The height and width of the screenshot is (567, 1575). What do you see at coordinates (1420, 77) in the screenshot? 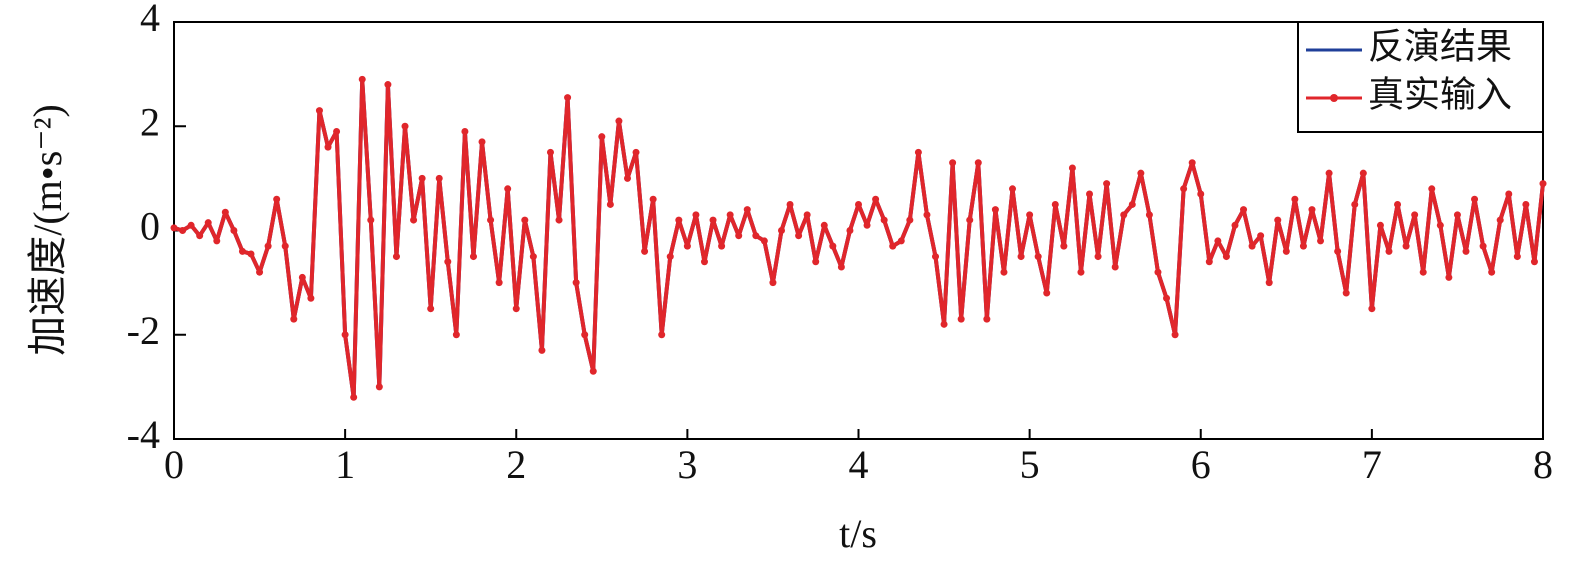
I see `legend-box` at bounding box center [1420, 77].